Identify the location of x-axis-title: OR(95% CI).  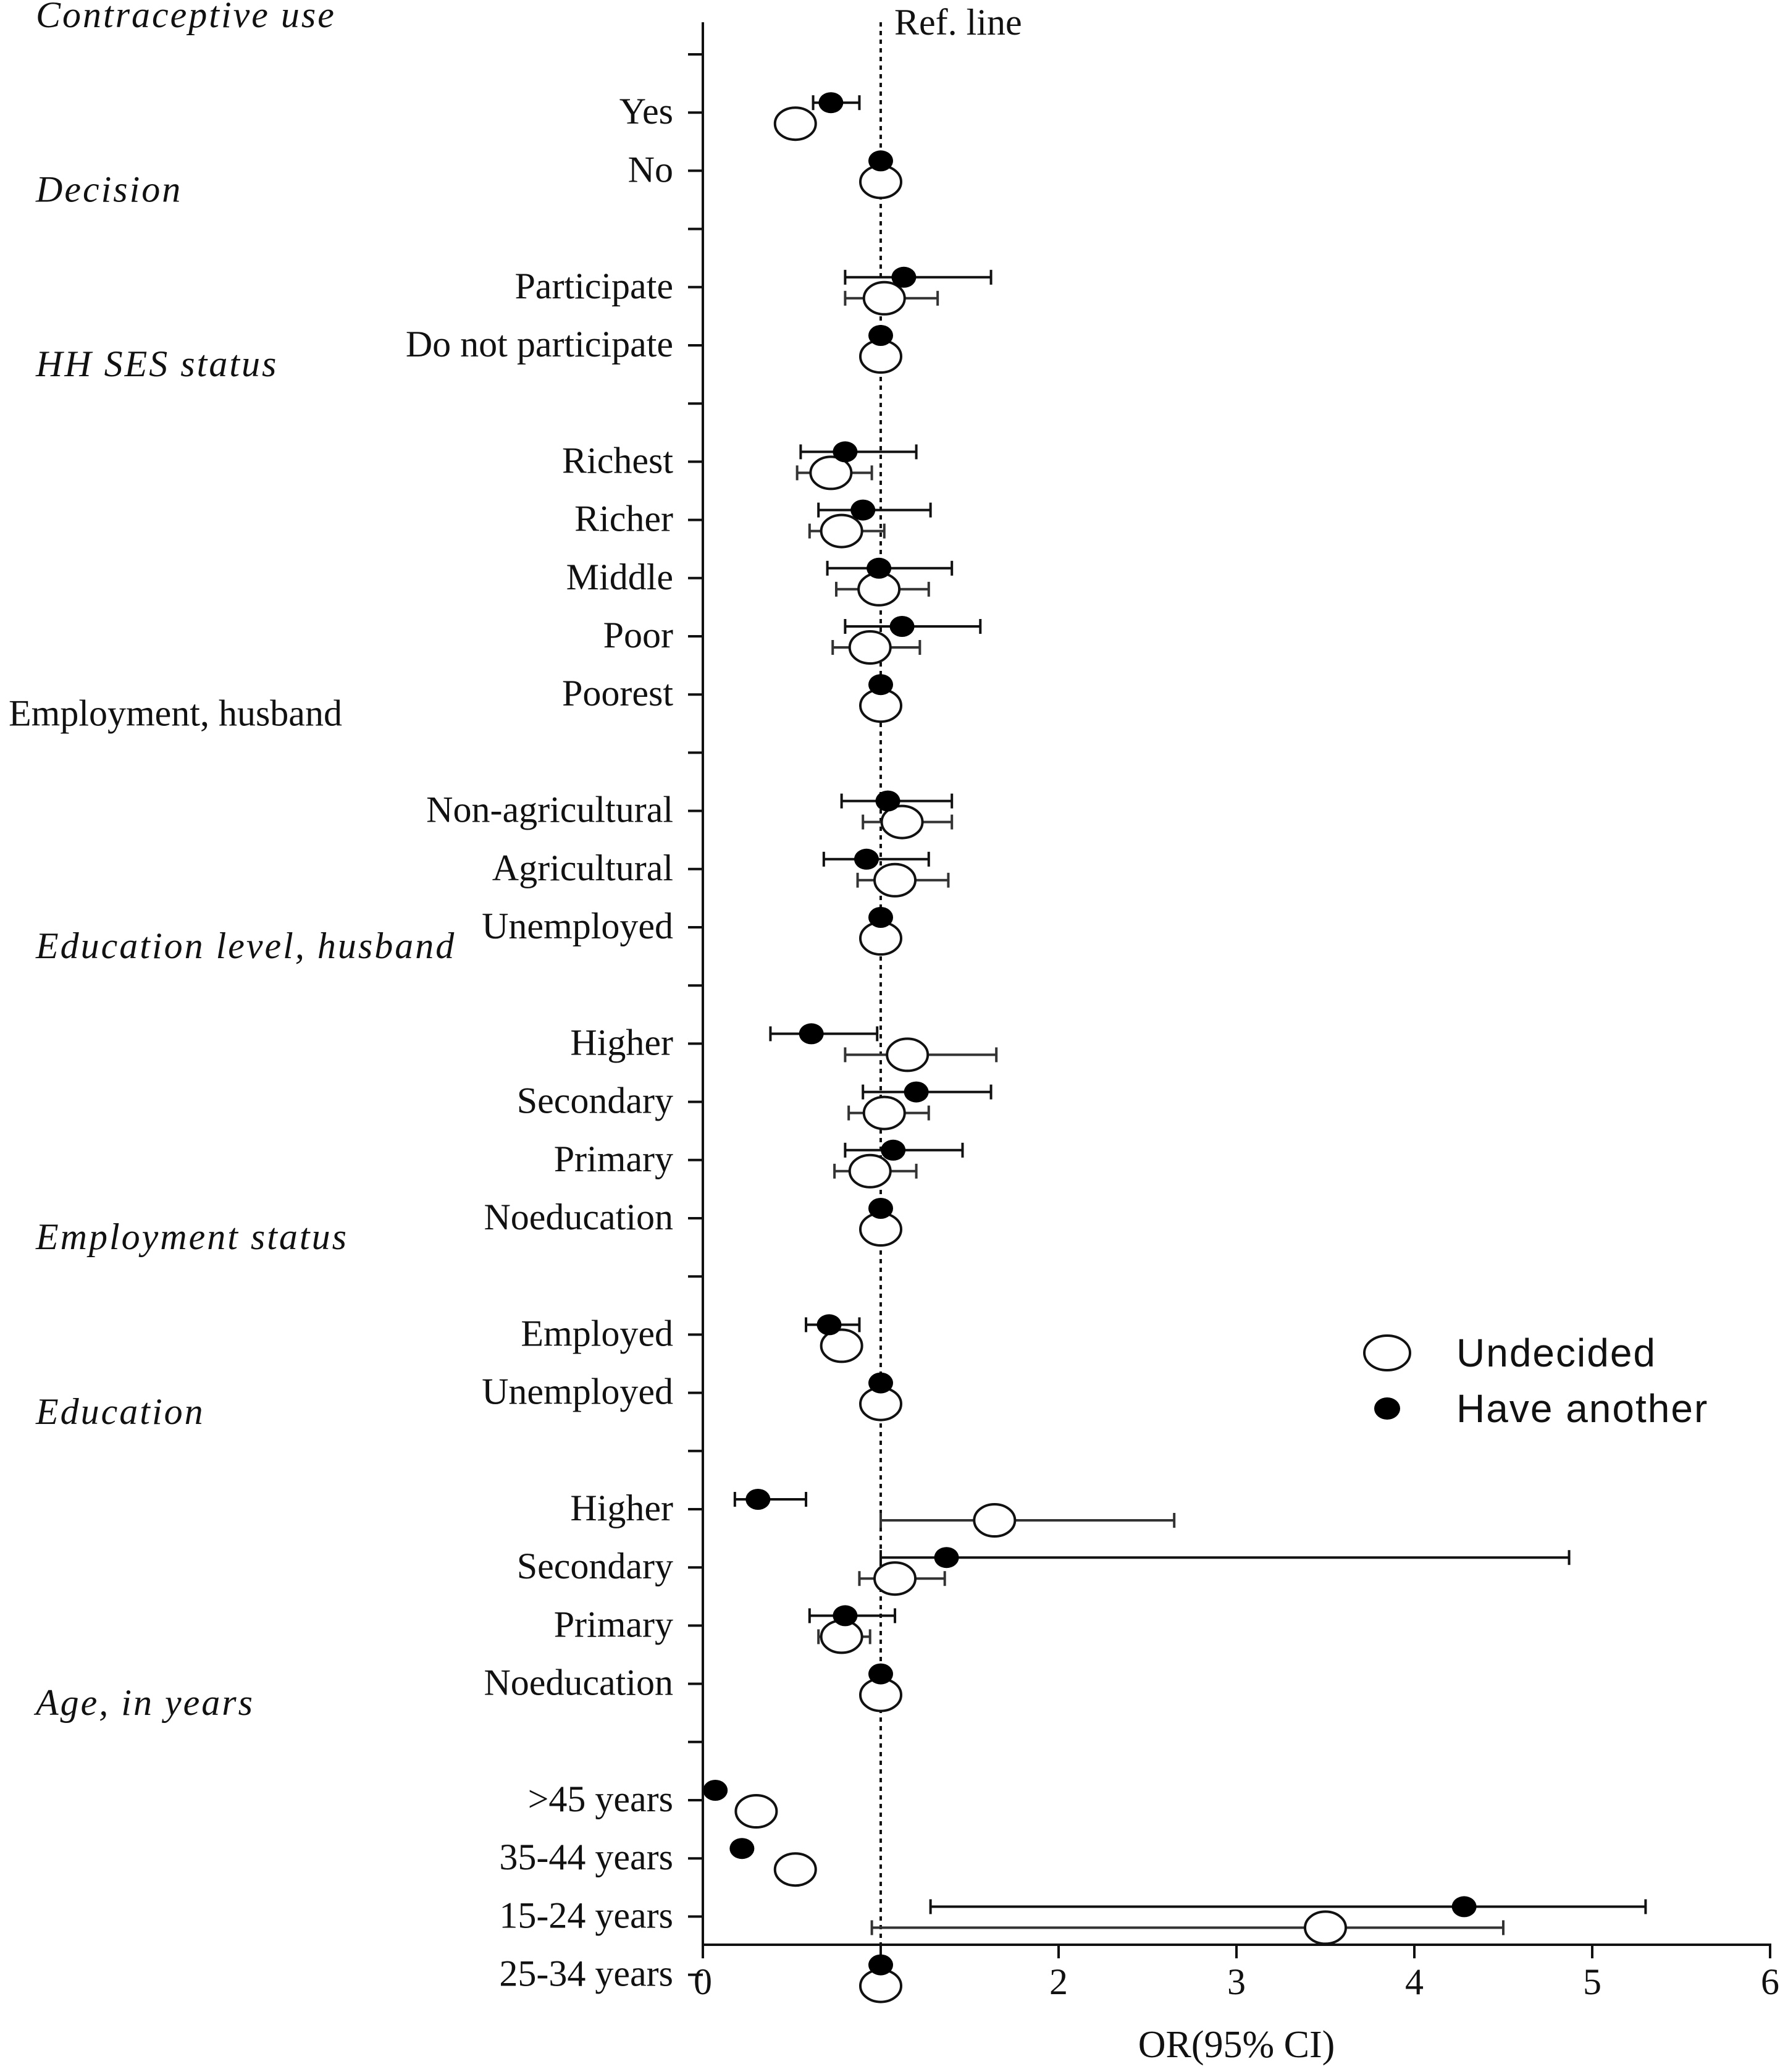
(1236, 2045).